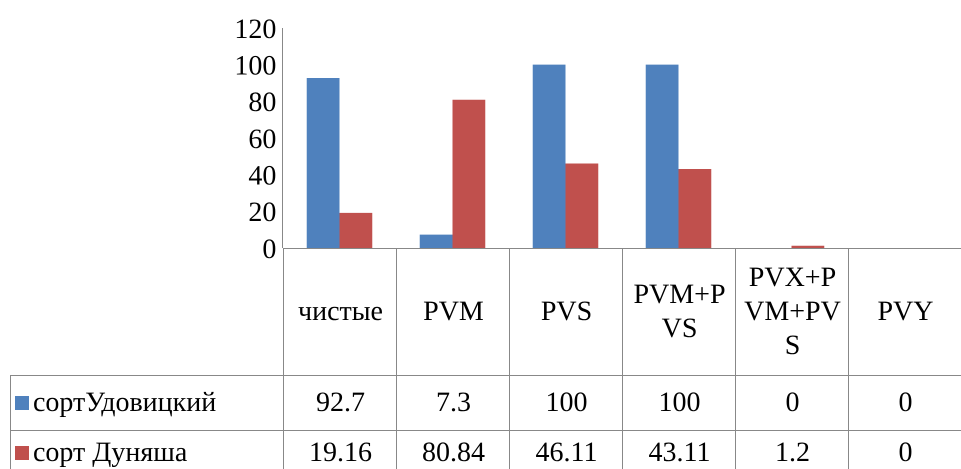 This screenshot has height=469, width=961. What do you see at coordinates (262, 176) in the screenshot?
I see `y-tick-label: 40` at bounding box center [262, 176].